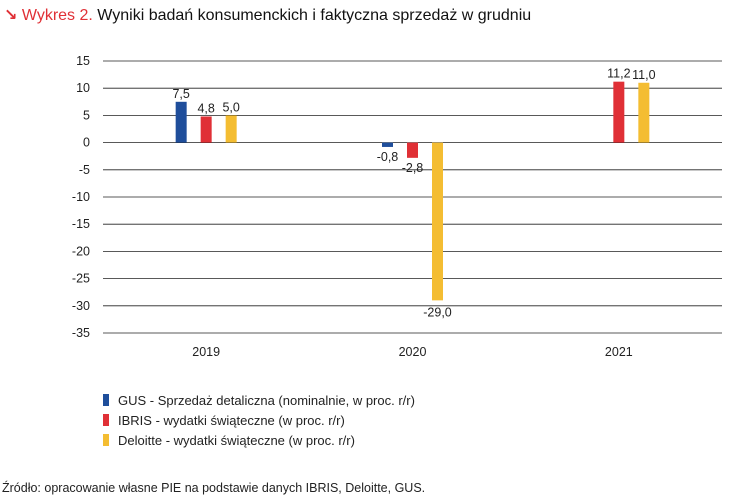 The width and height of the screenshot is (735, 503). Describe the element at coordinates (81, 224) in the screenshot. I see `y-tick-label: -15` at that location.